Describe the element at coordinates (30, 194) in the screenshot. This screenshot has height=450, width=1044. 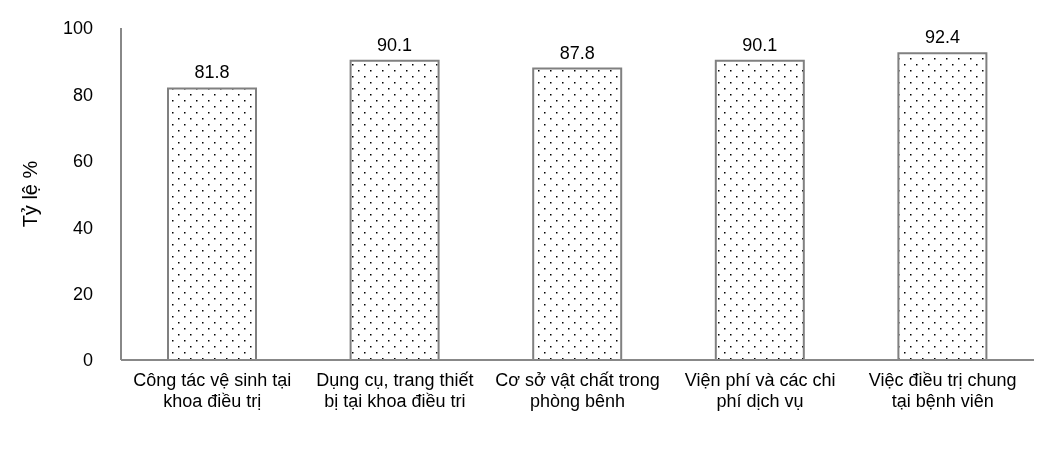
I see `y-axis-title: Tỷ lệ %` at that location.